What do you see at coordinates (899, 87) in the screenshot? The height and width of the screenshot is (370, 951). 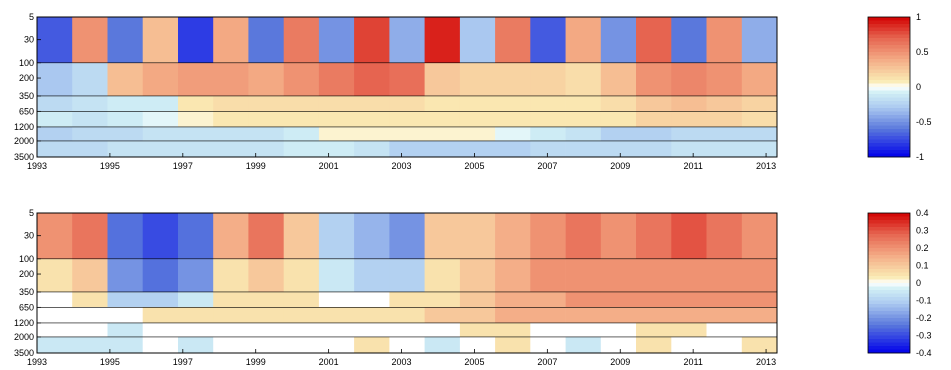 I see `colorbar: 1 0.5 0 -0.5 -1` at bounding box center [899, 87].